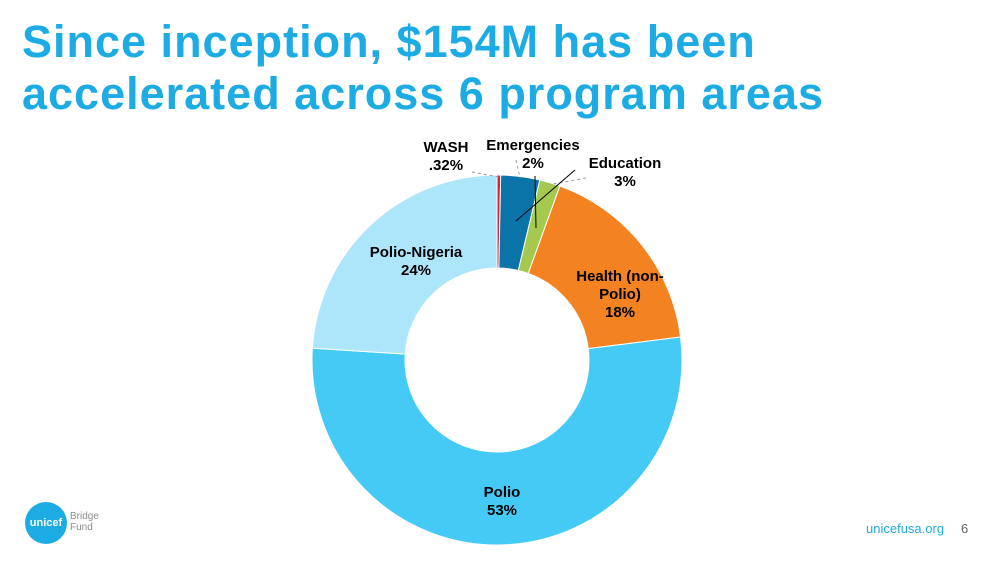  What do you see at coordinates (532, 154) in the screenshot?
I see `label-emergencies: Emergencies 2%` at bounding box center [532, 154].